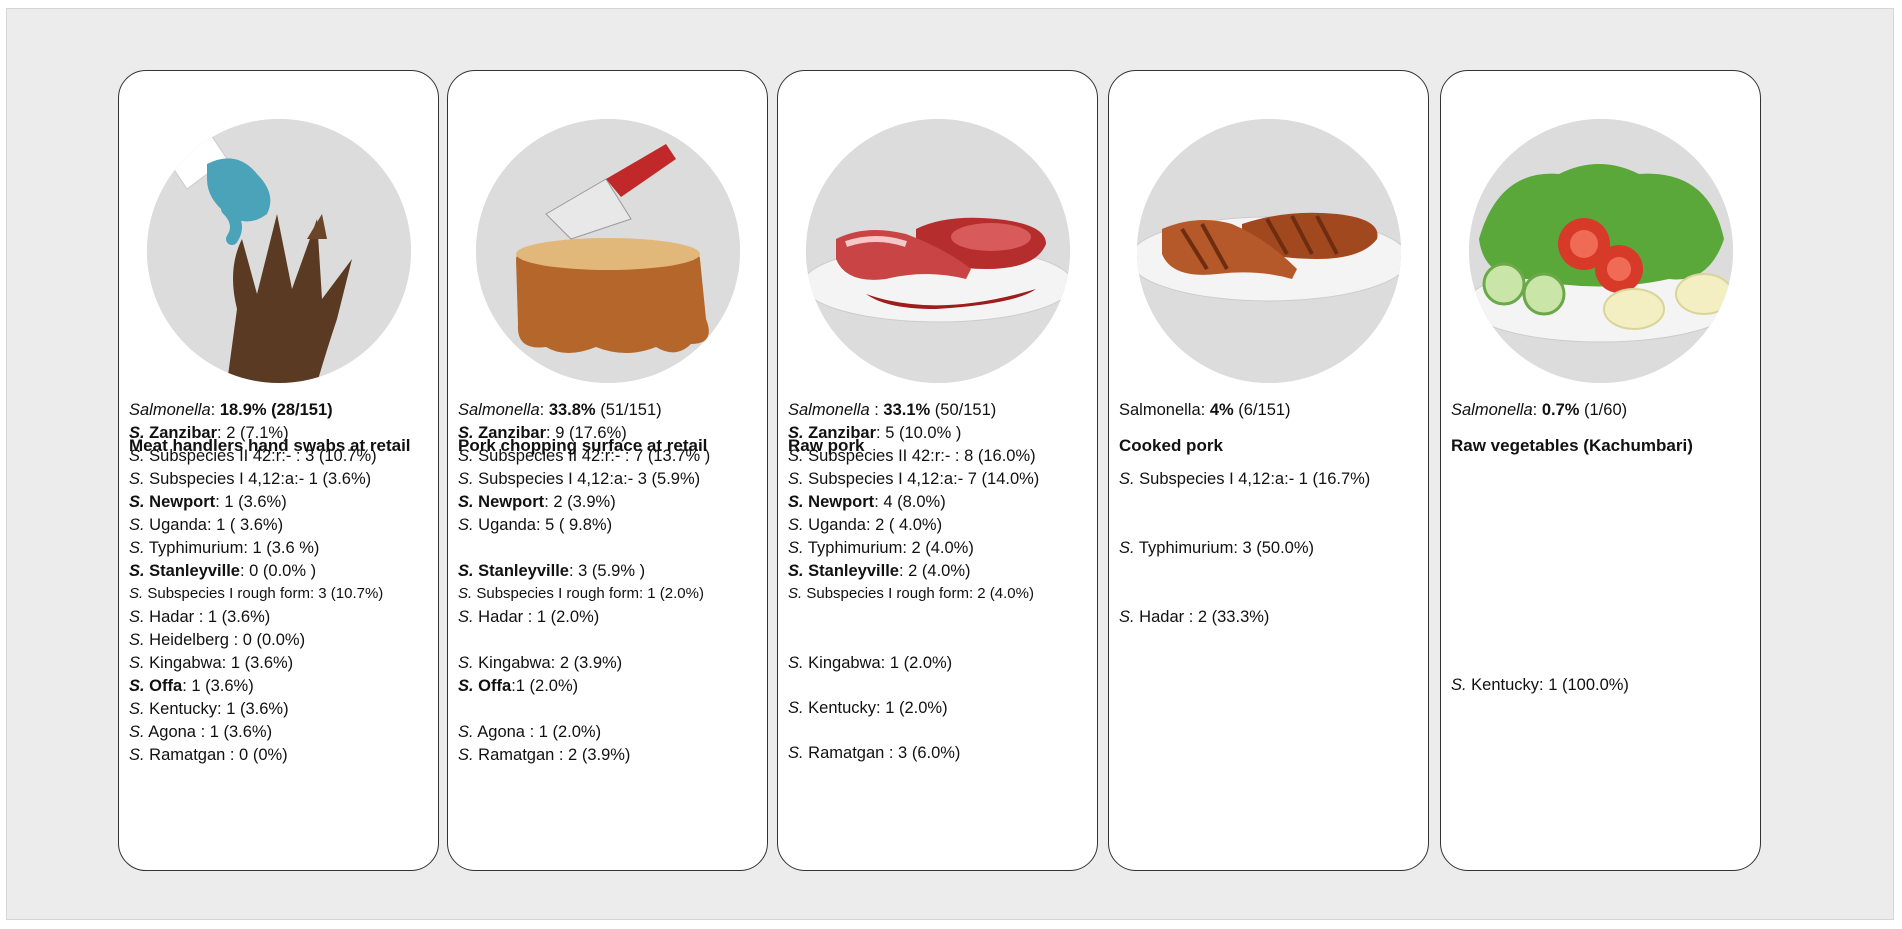 The image size is (1902, 929). Describe the element at coordinates (163, 686) in the screenshot. I see `serovar-name: Offa` at that location.